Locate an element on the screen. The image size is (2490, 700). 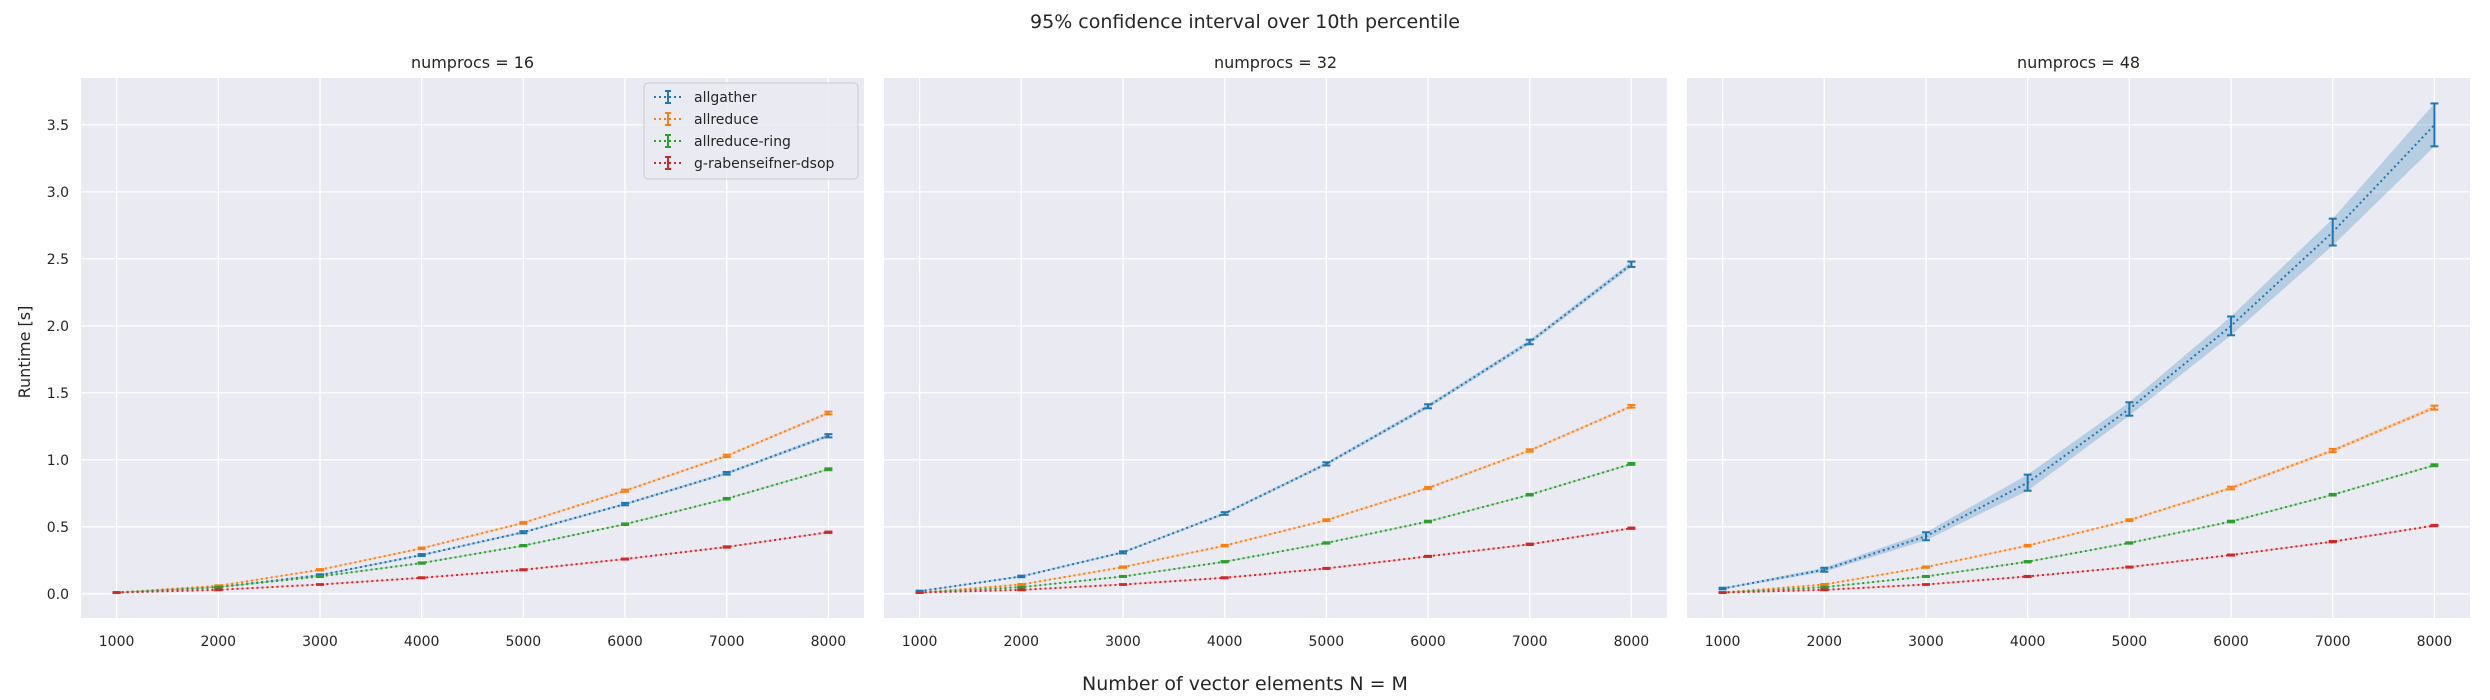
y-tick-label: 2.0 is located at coordinates (58, 327).